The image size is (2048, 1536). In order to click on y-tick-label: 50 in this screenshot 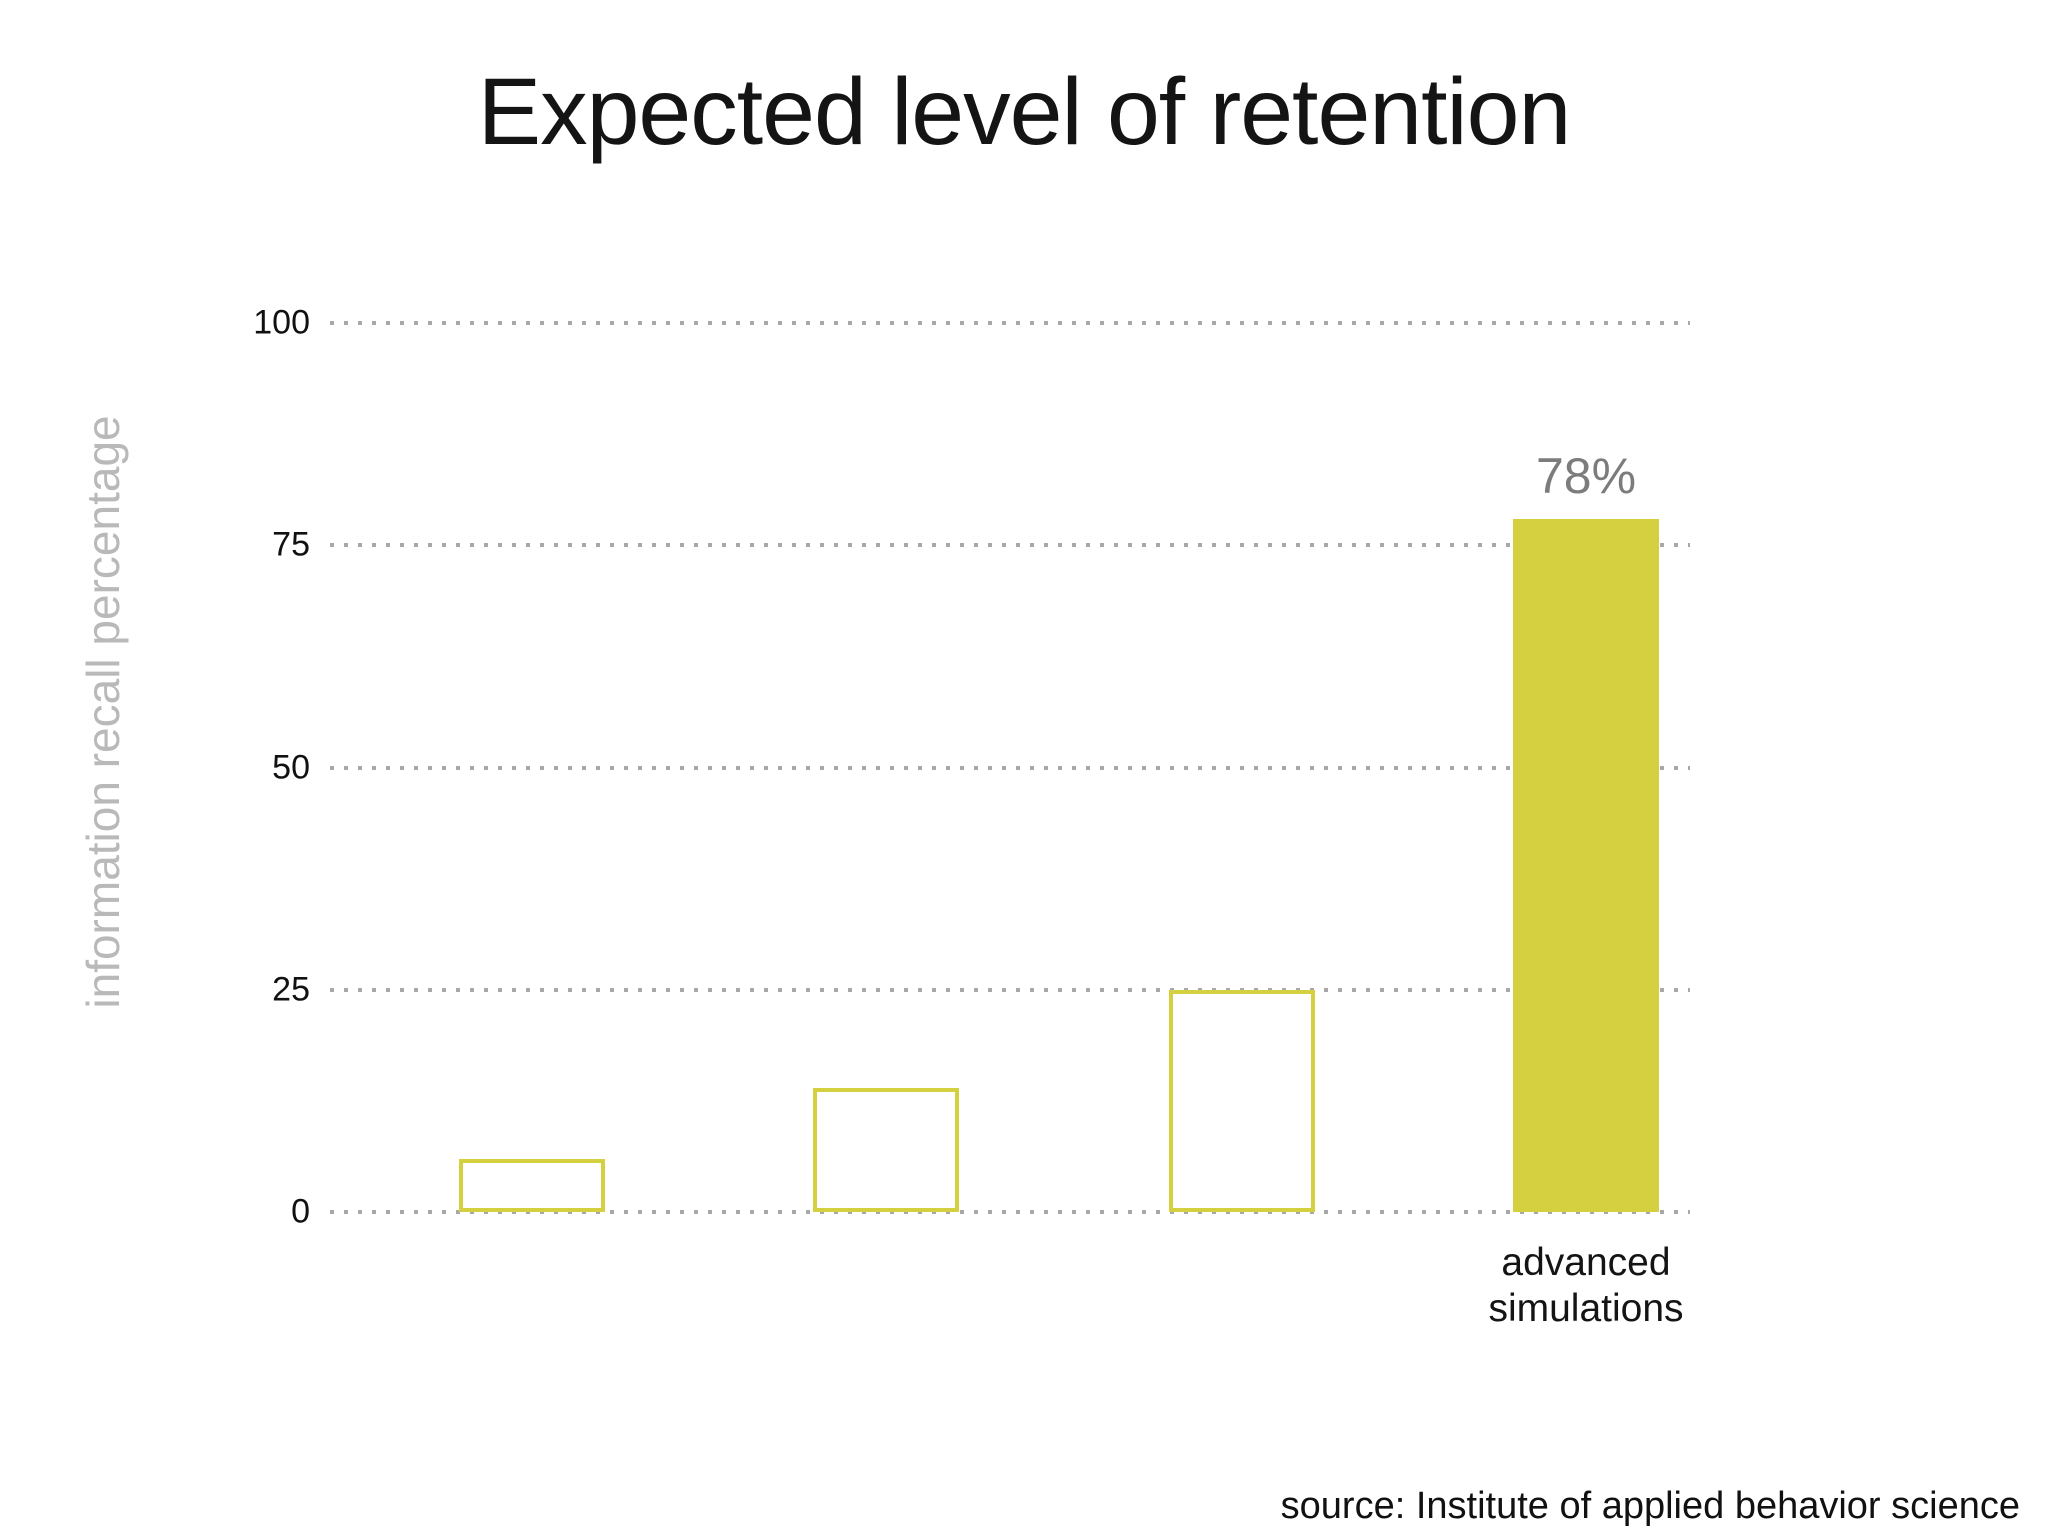, I will do `click(291, 767)`.